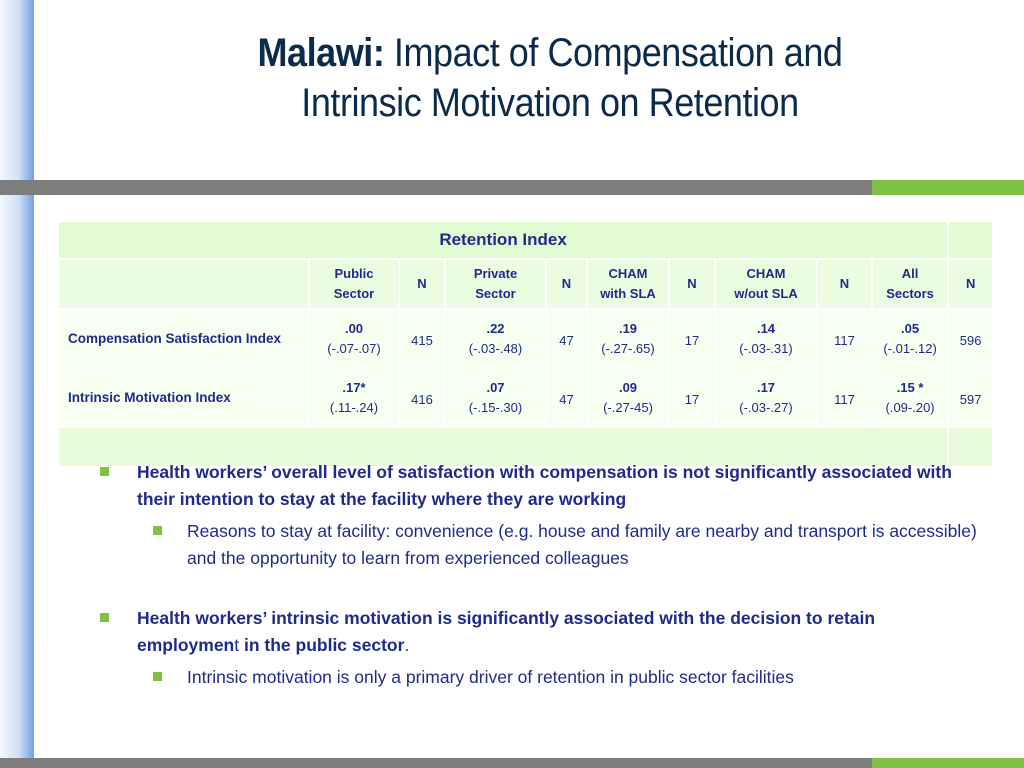 This screenshot has width=1024, height=768. What do you see at coordinates (436, 763) in the screenshot?
I see `bottom-divider-gray` at bounding box center [436, 763].